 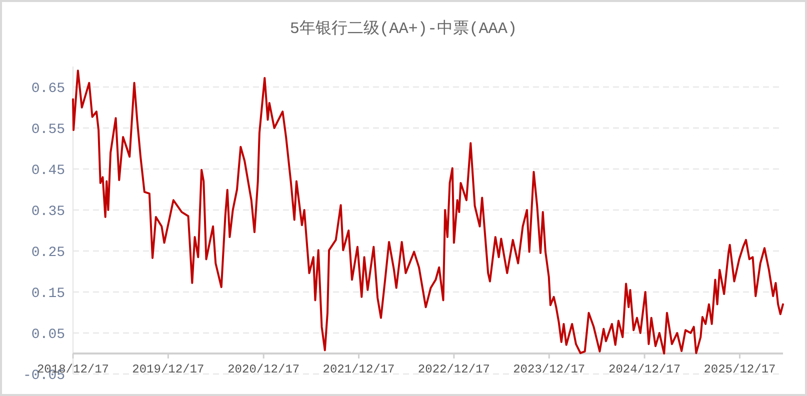 I want to click on ytick: 0.15, so click(x=48, y=294).